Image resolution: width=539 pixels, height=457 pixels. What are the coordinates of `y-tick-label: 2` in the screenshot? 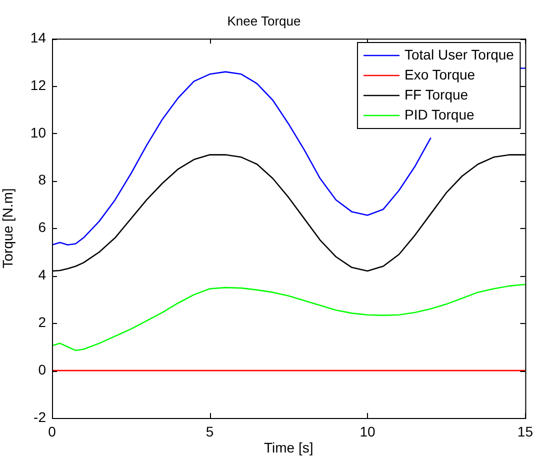 It's located at (42, 322).